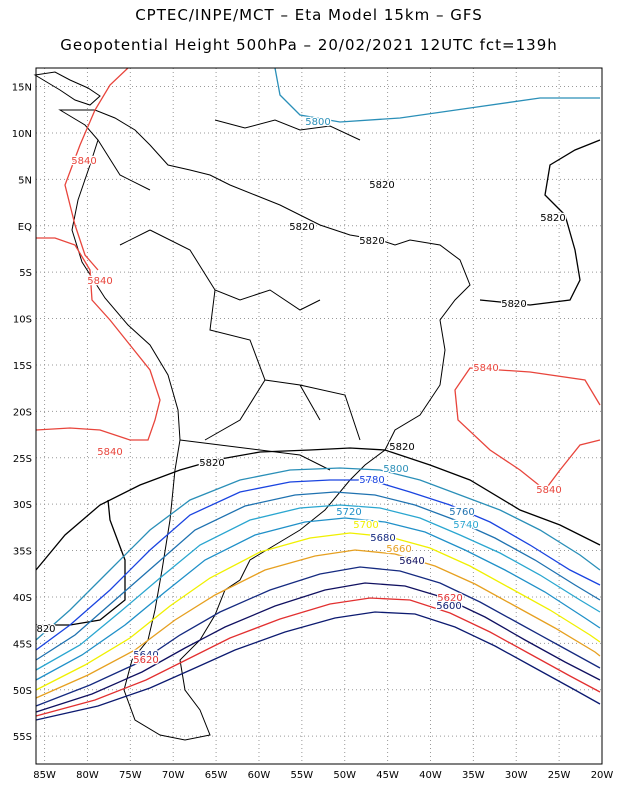  What do you see at coordinates (344, 775) in the screenshot?
I see `lon-tick-label: 50W` at bounding box center [344, 775].